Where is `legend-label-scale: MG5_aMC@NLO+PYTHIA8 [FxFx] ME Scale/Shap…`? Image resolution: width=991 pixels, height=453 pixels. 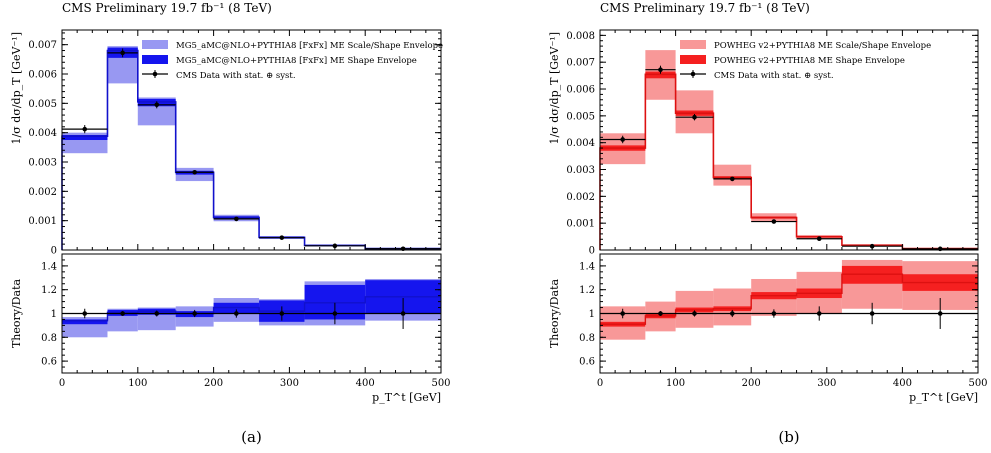
legend-label-scale: MG5_aMC@NLO+PYTHIA8 [FxFx] ME Scale/Shap… is located at coordinates (309, 46).